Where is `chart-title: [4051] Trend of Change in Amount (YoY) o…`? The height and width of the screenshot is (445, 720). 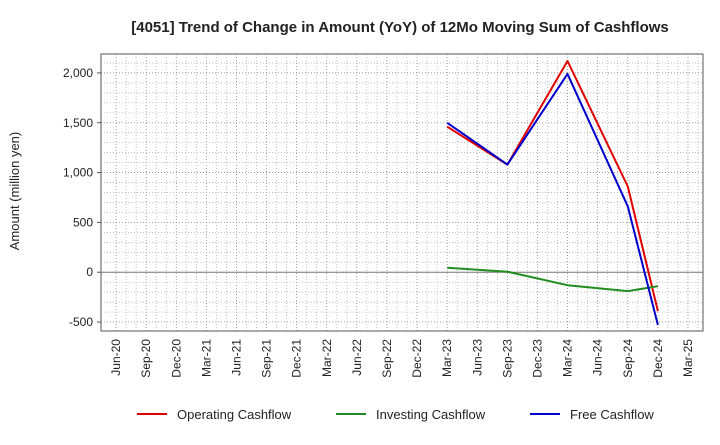
chart-title: [4051] Trend of Change in Amount (YoY) o… is located at coordinates (400, 27).